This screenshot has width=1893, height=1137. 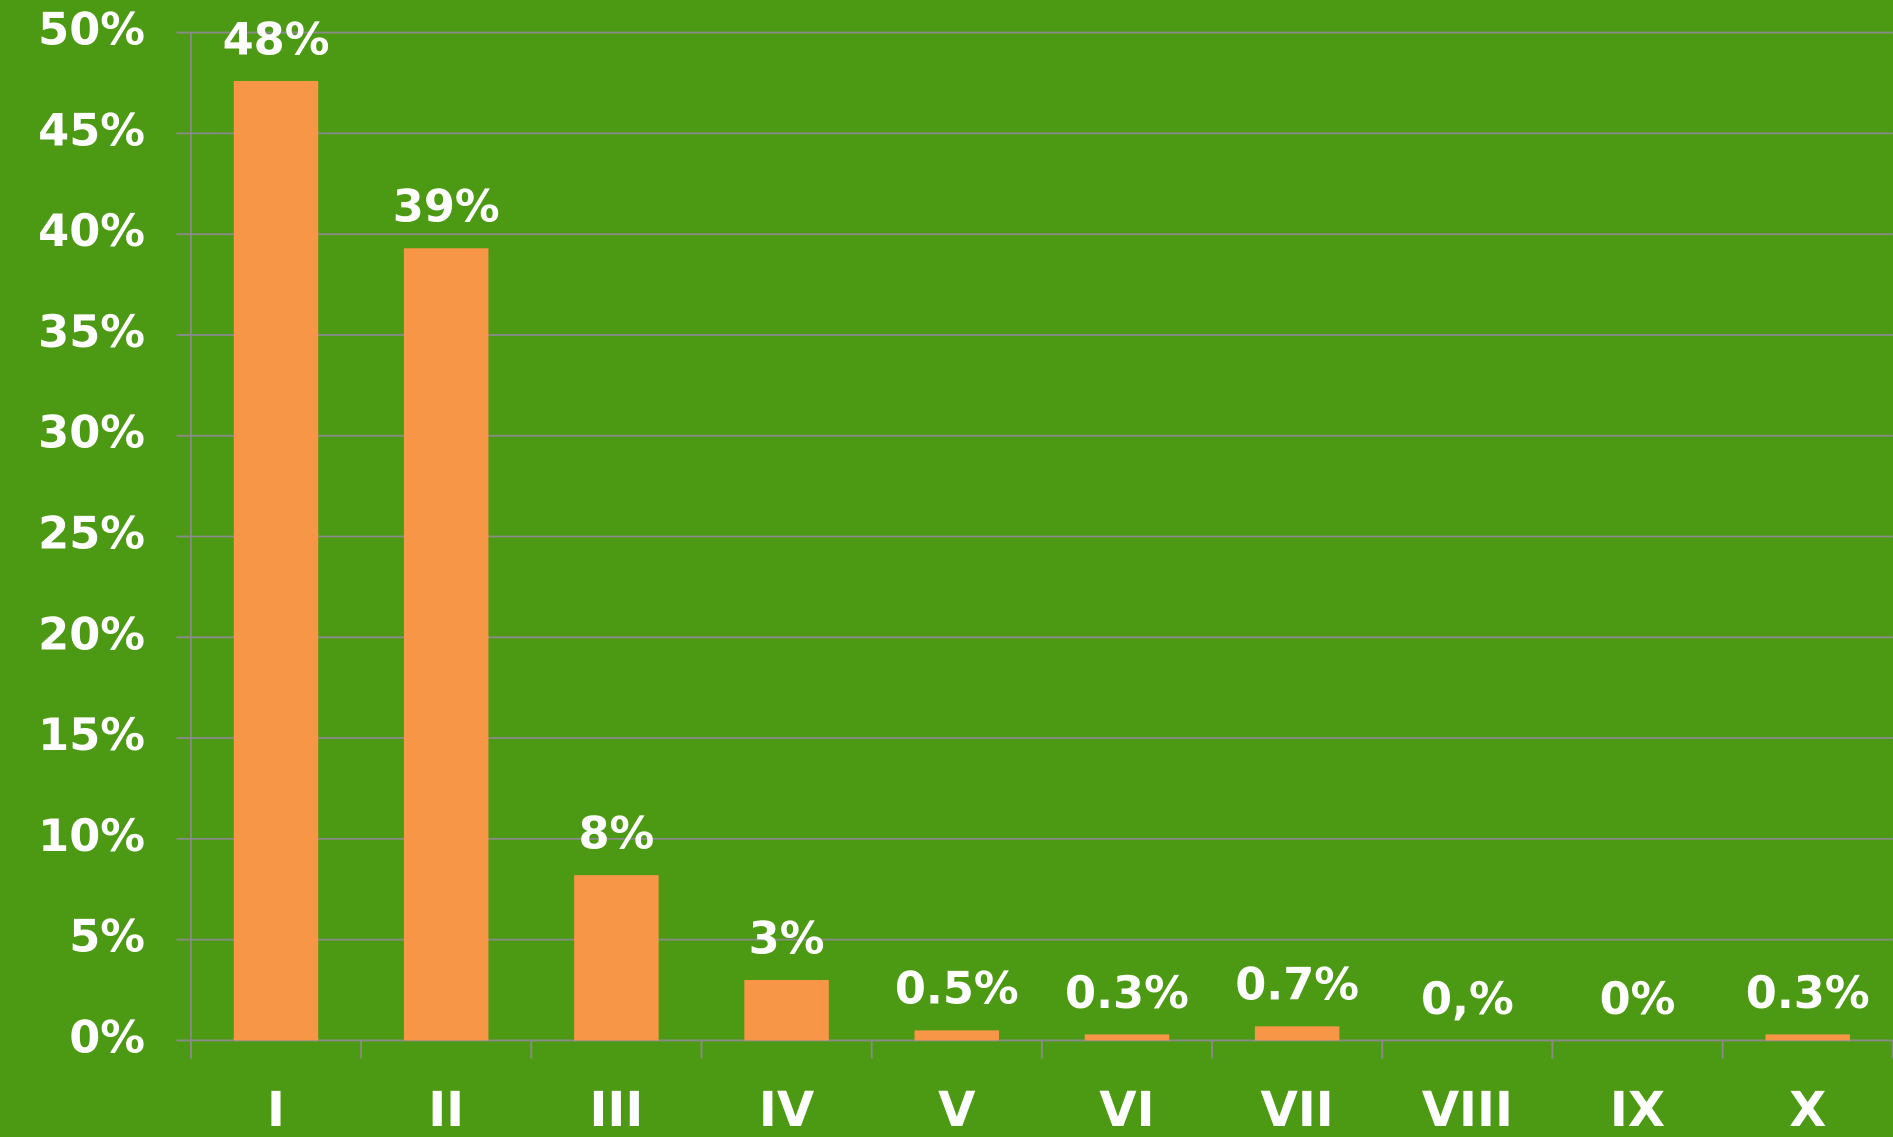 What do you see at coordinates (91, 130) in the screenshot?
I see `y-tick-label: 45%` at bounding box center [91, 130].